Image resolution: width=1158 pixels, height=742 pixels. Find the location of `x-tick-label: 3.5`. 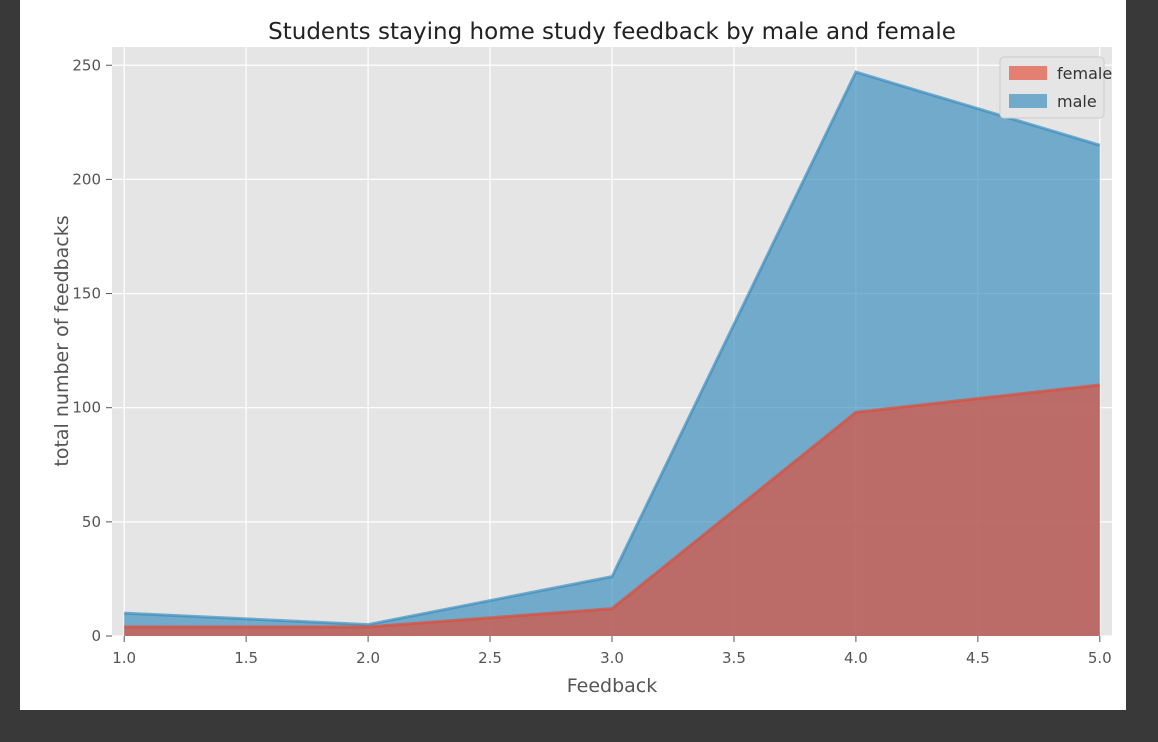

x-tick-label: 3.5 is located at coordinates (734, 658).